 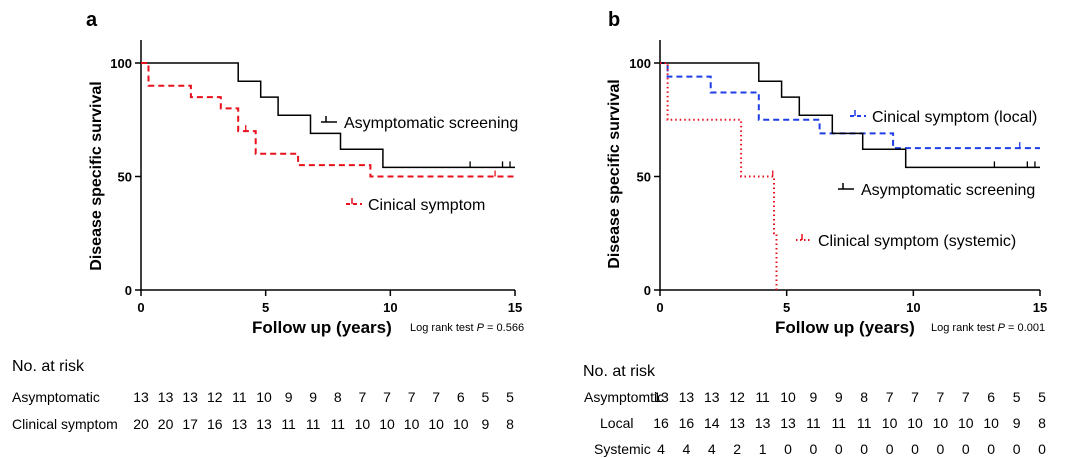 I want to click on x-tick-label: 0, so click(x=140, y=307).